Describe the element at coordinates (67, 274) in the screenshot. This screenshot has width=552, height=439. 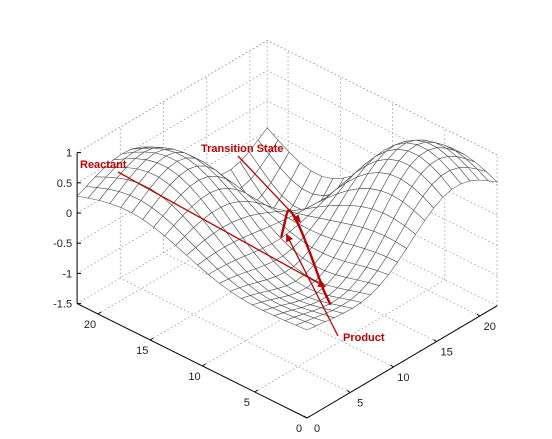
I see `z-tick-label: -1` at that location.